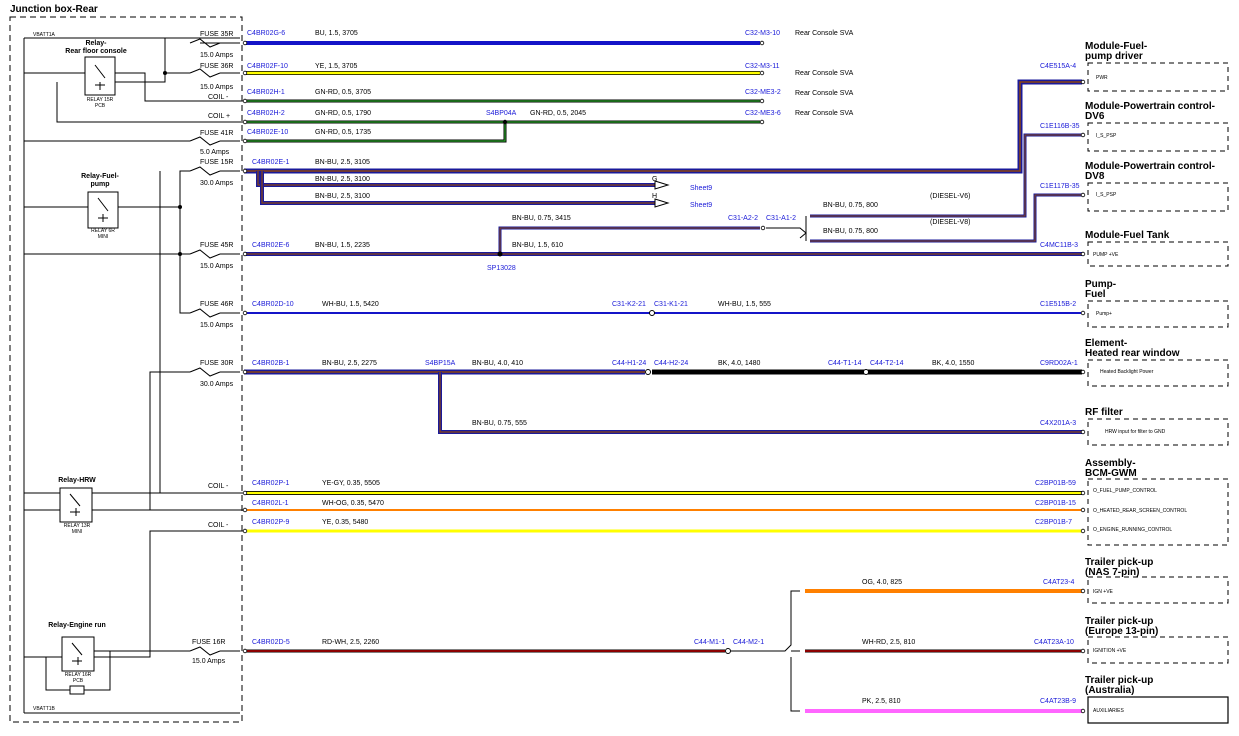  Describe the element at coordinates (1058, 701) in the screenshot. I see `svg-text: C4AT23B-9` at that location.